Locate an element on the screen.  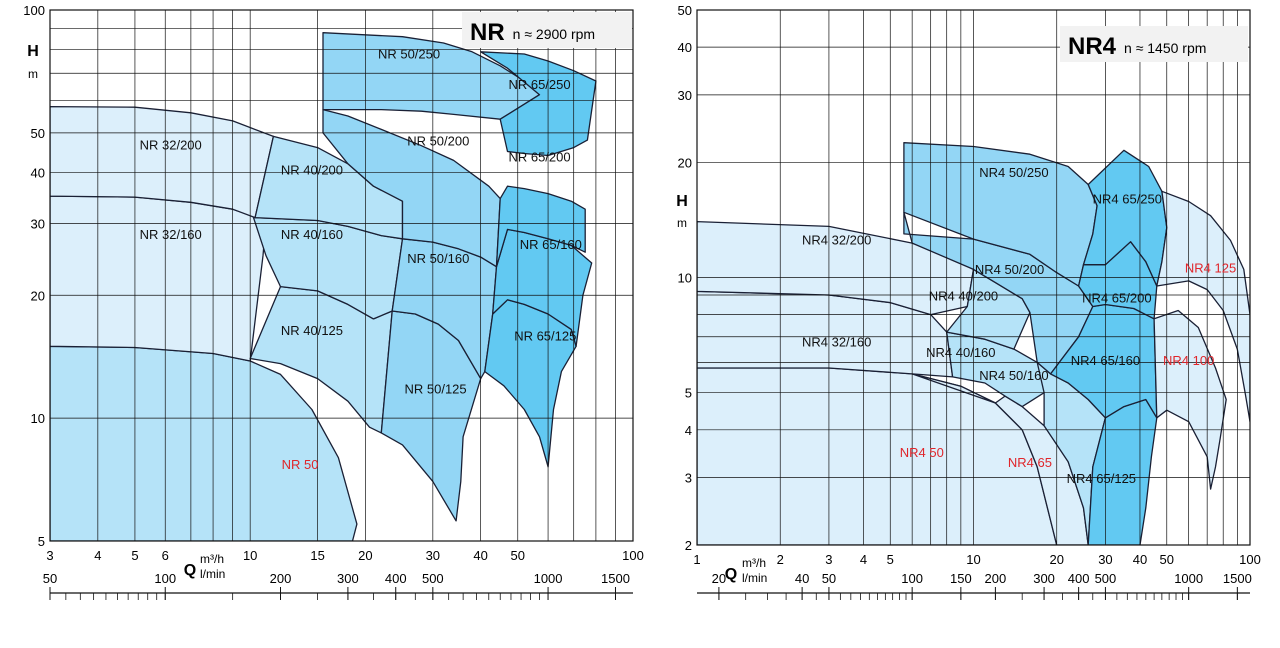
x-tick-label: 1 is located at coordinates (696, 559).